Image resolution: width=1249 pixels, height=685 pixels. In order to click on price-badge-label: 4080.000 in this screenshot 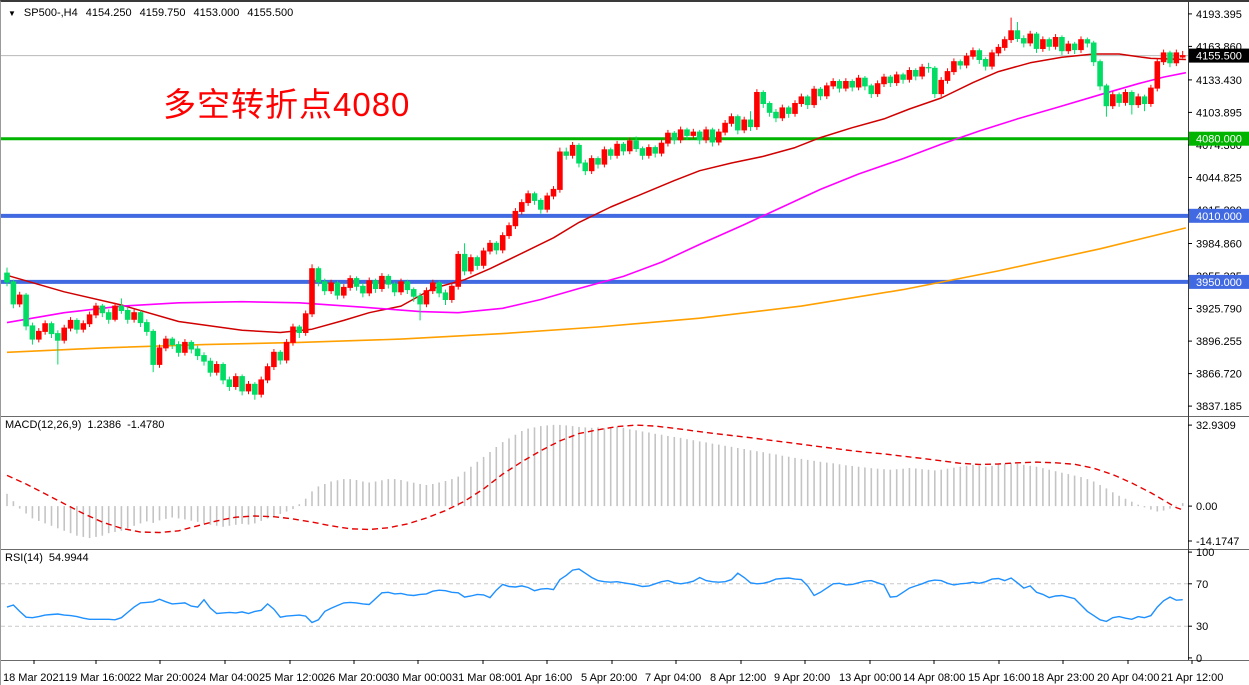, I will do `click(1219, 140)`.